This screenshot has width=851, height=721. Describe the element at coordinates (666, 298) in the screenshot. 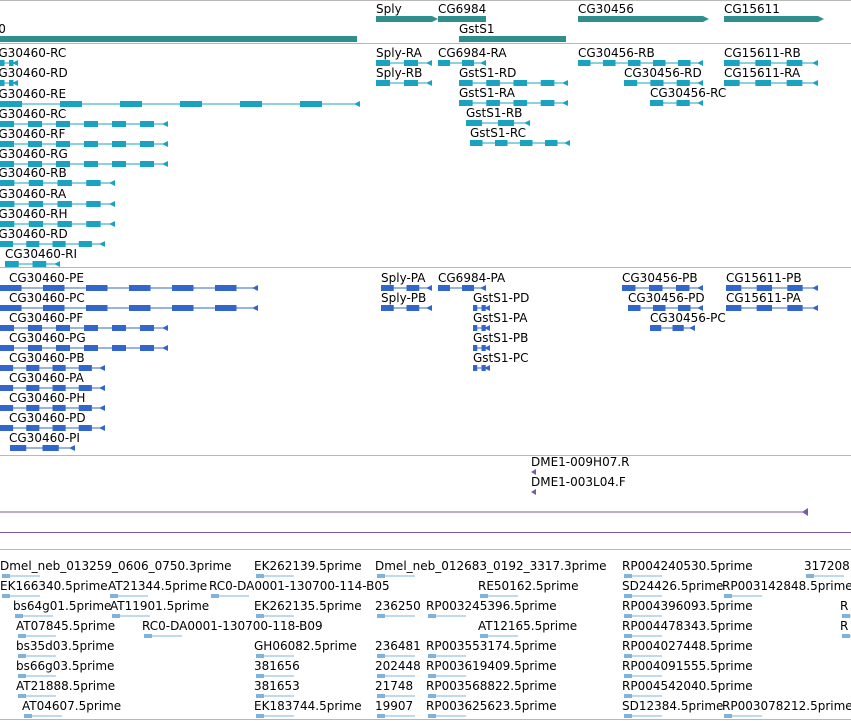

I see `transcripts_protein-label: CG30456-PD` at that location.